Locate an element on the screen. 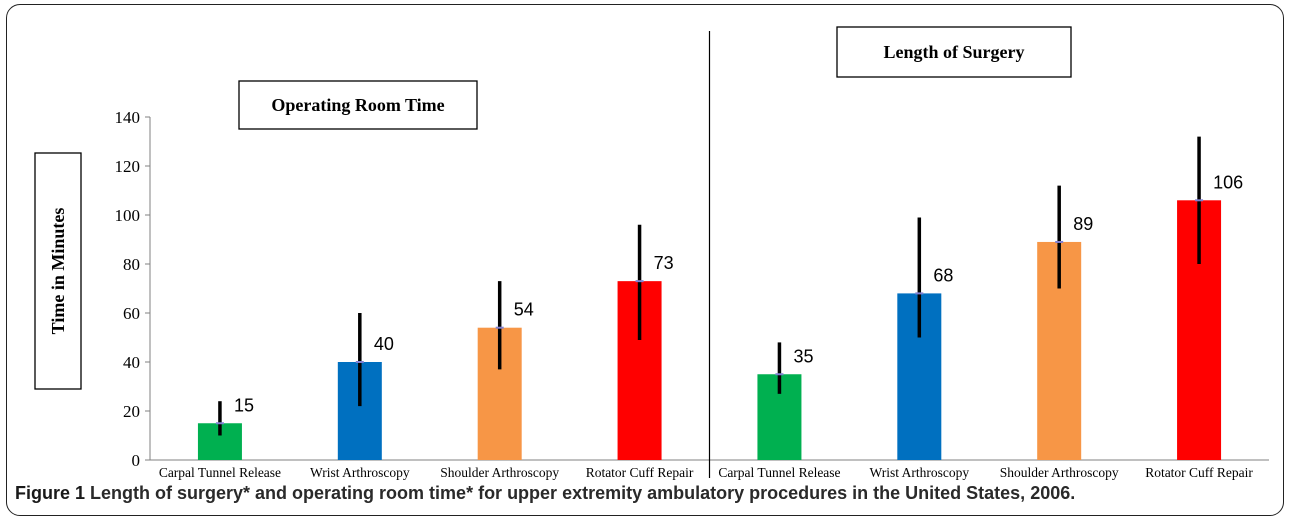 The image size is (1290, 525). y-axis-label-box is located at coordinates (58, 271).